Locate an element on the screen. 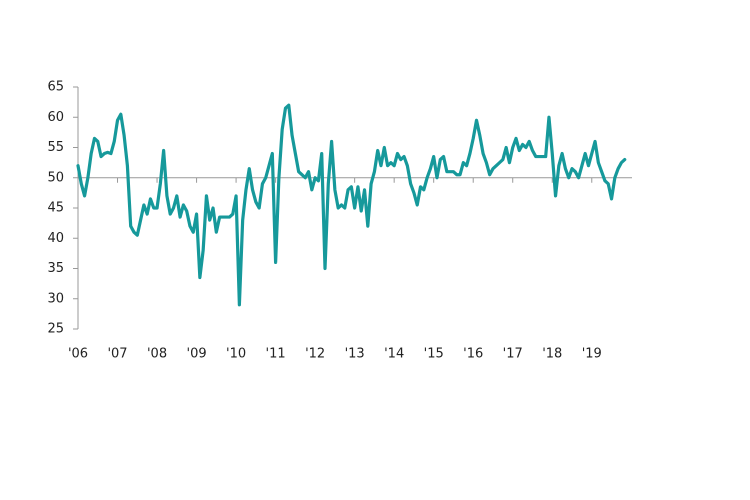 This screenshot has height=500, width=750. x-tick-label: '06 is located at coordinates (78, 354).